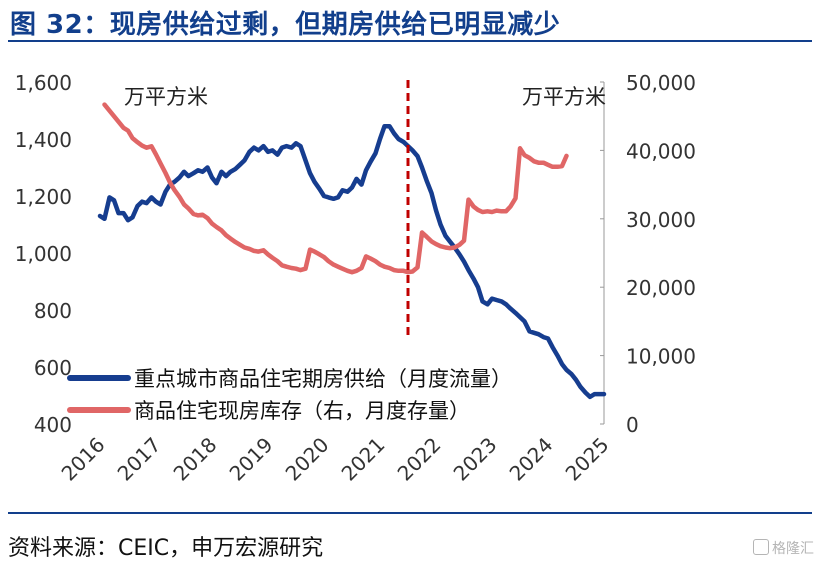 The image size is (820, 568). What do you see at coordinates (761, 547) in the screenshot?
I see `watermark-logo-icon` at bounding box center [761, 547].